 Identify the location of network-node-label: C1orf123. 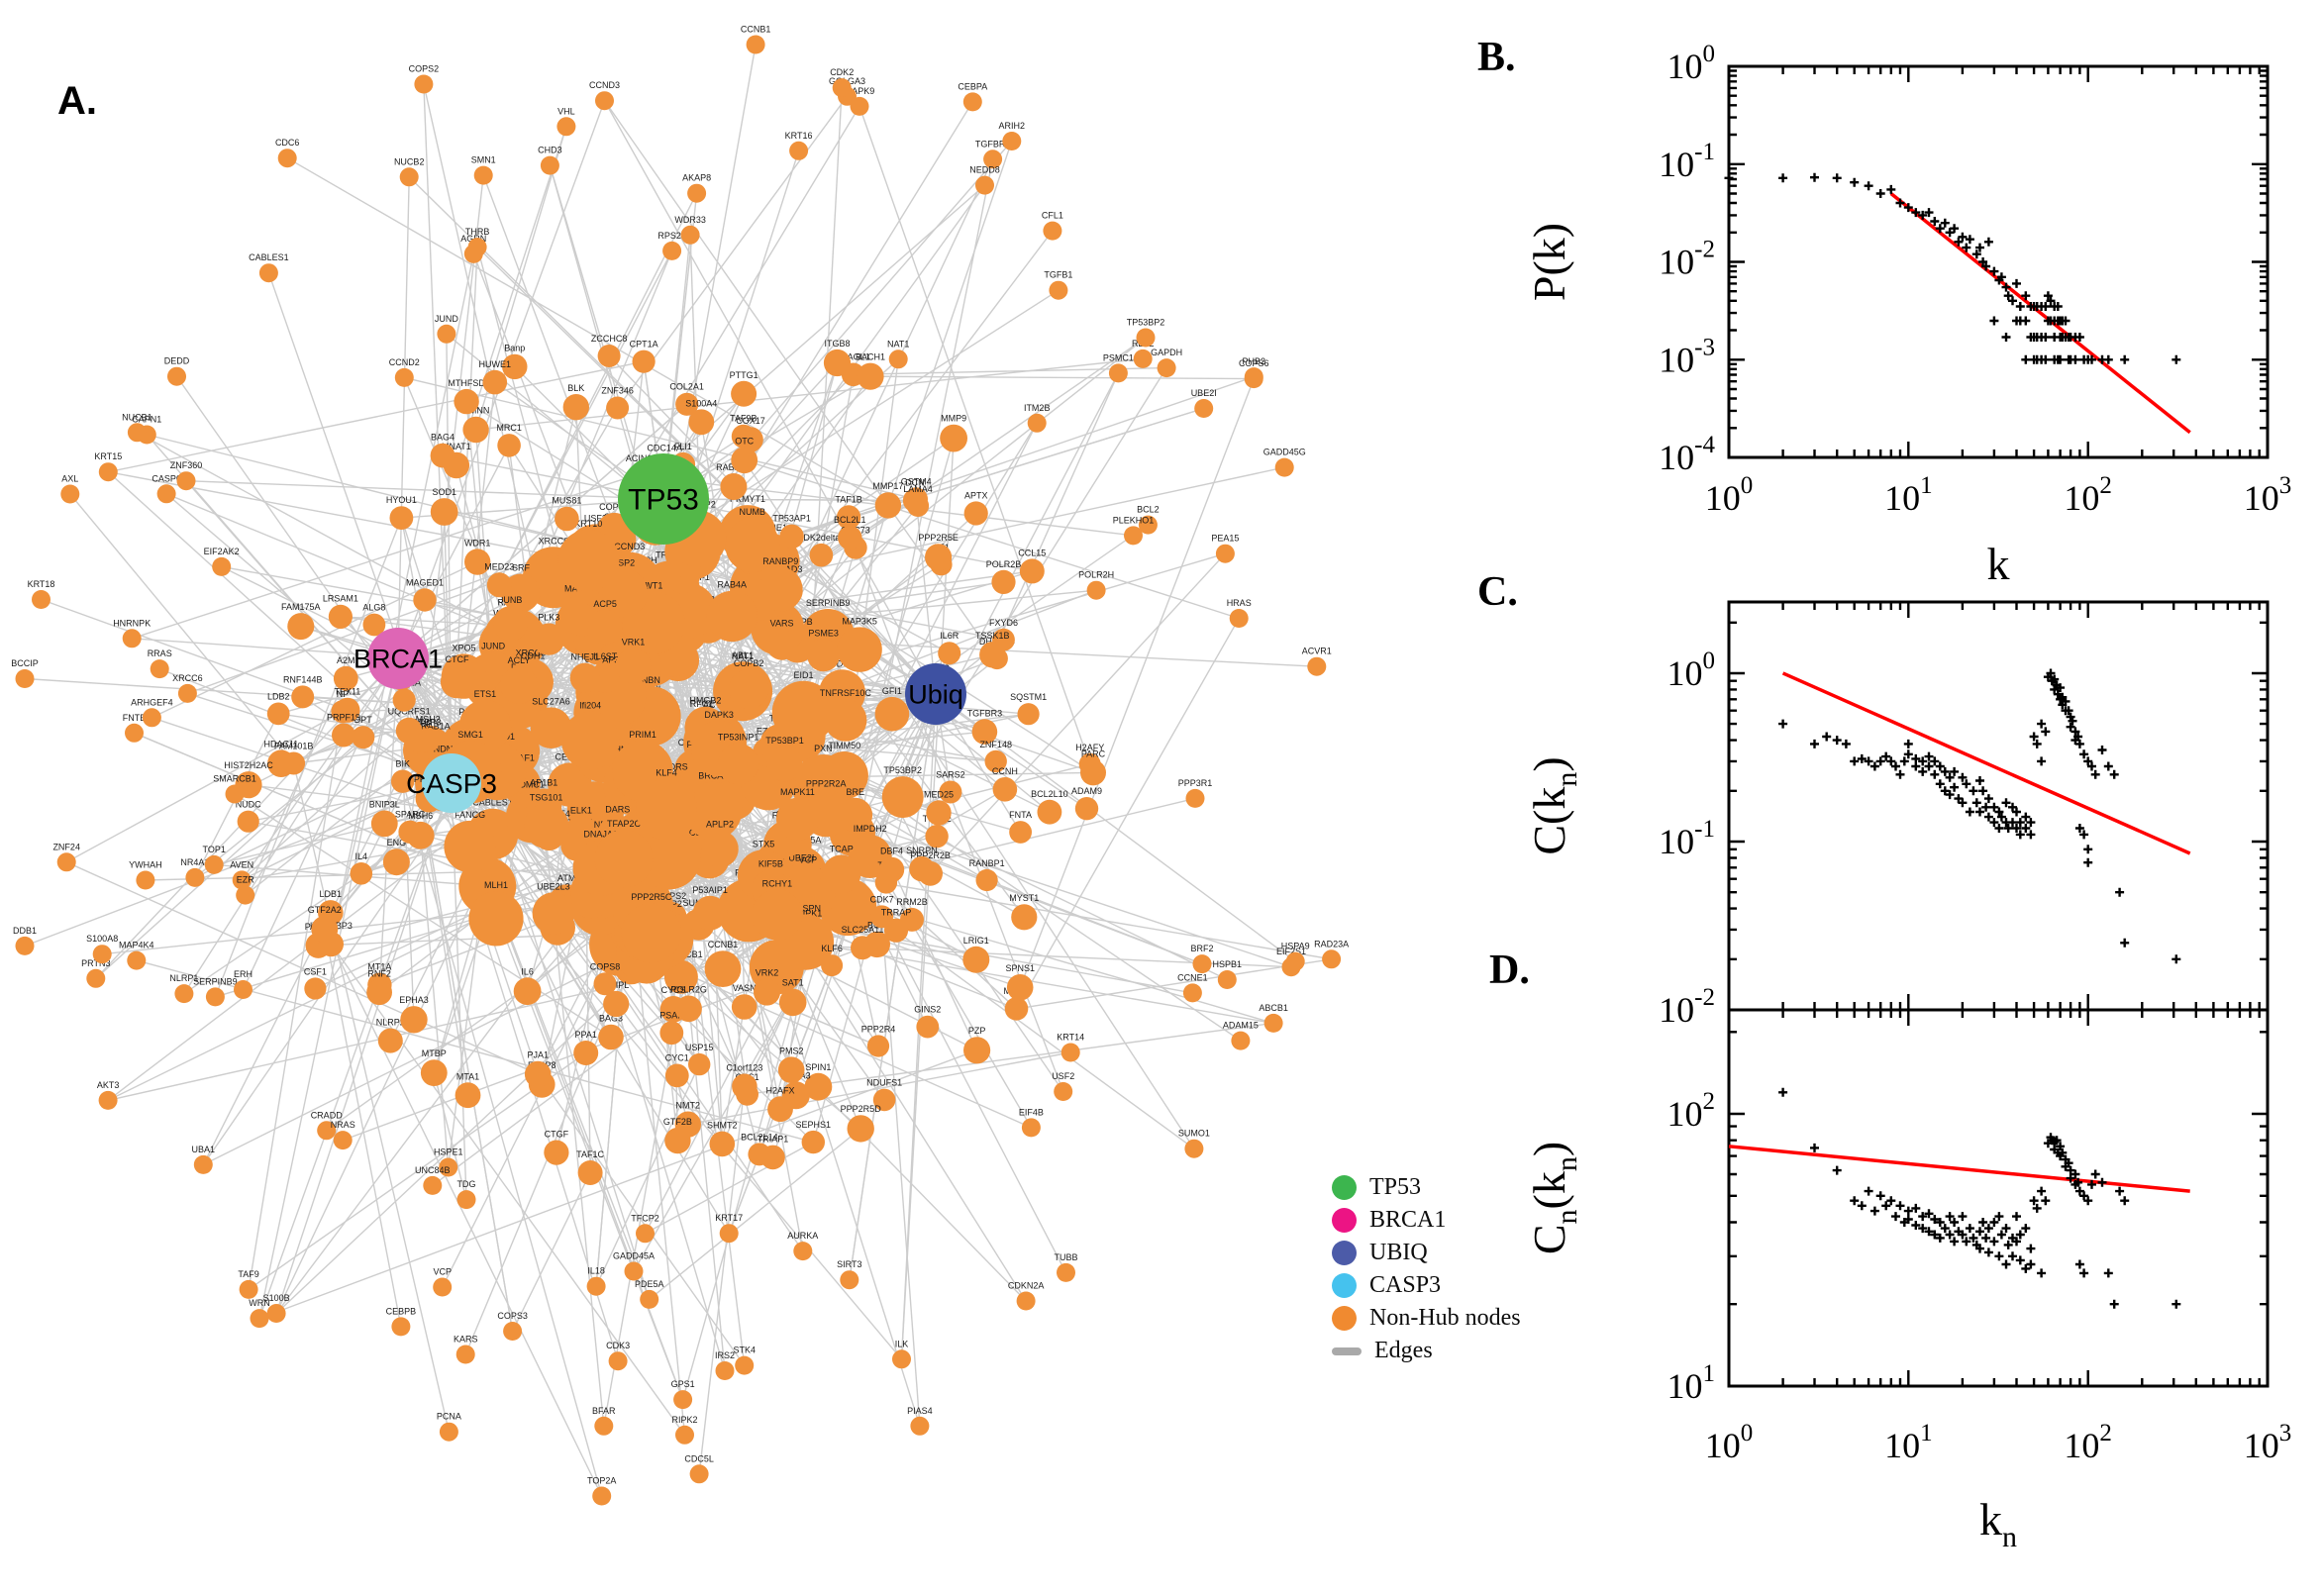
(744, 1068).